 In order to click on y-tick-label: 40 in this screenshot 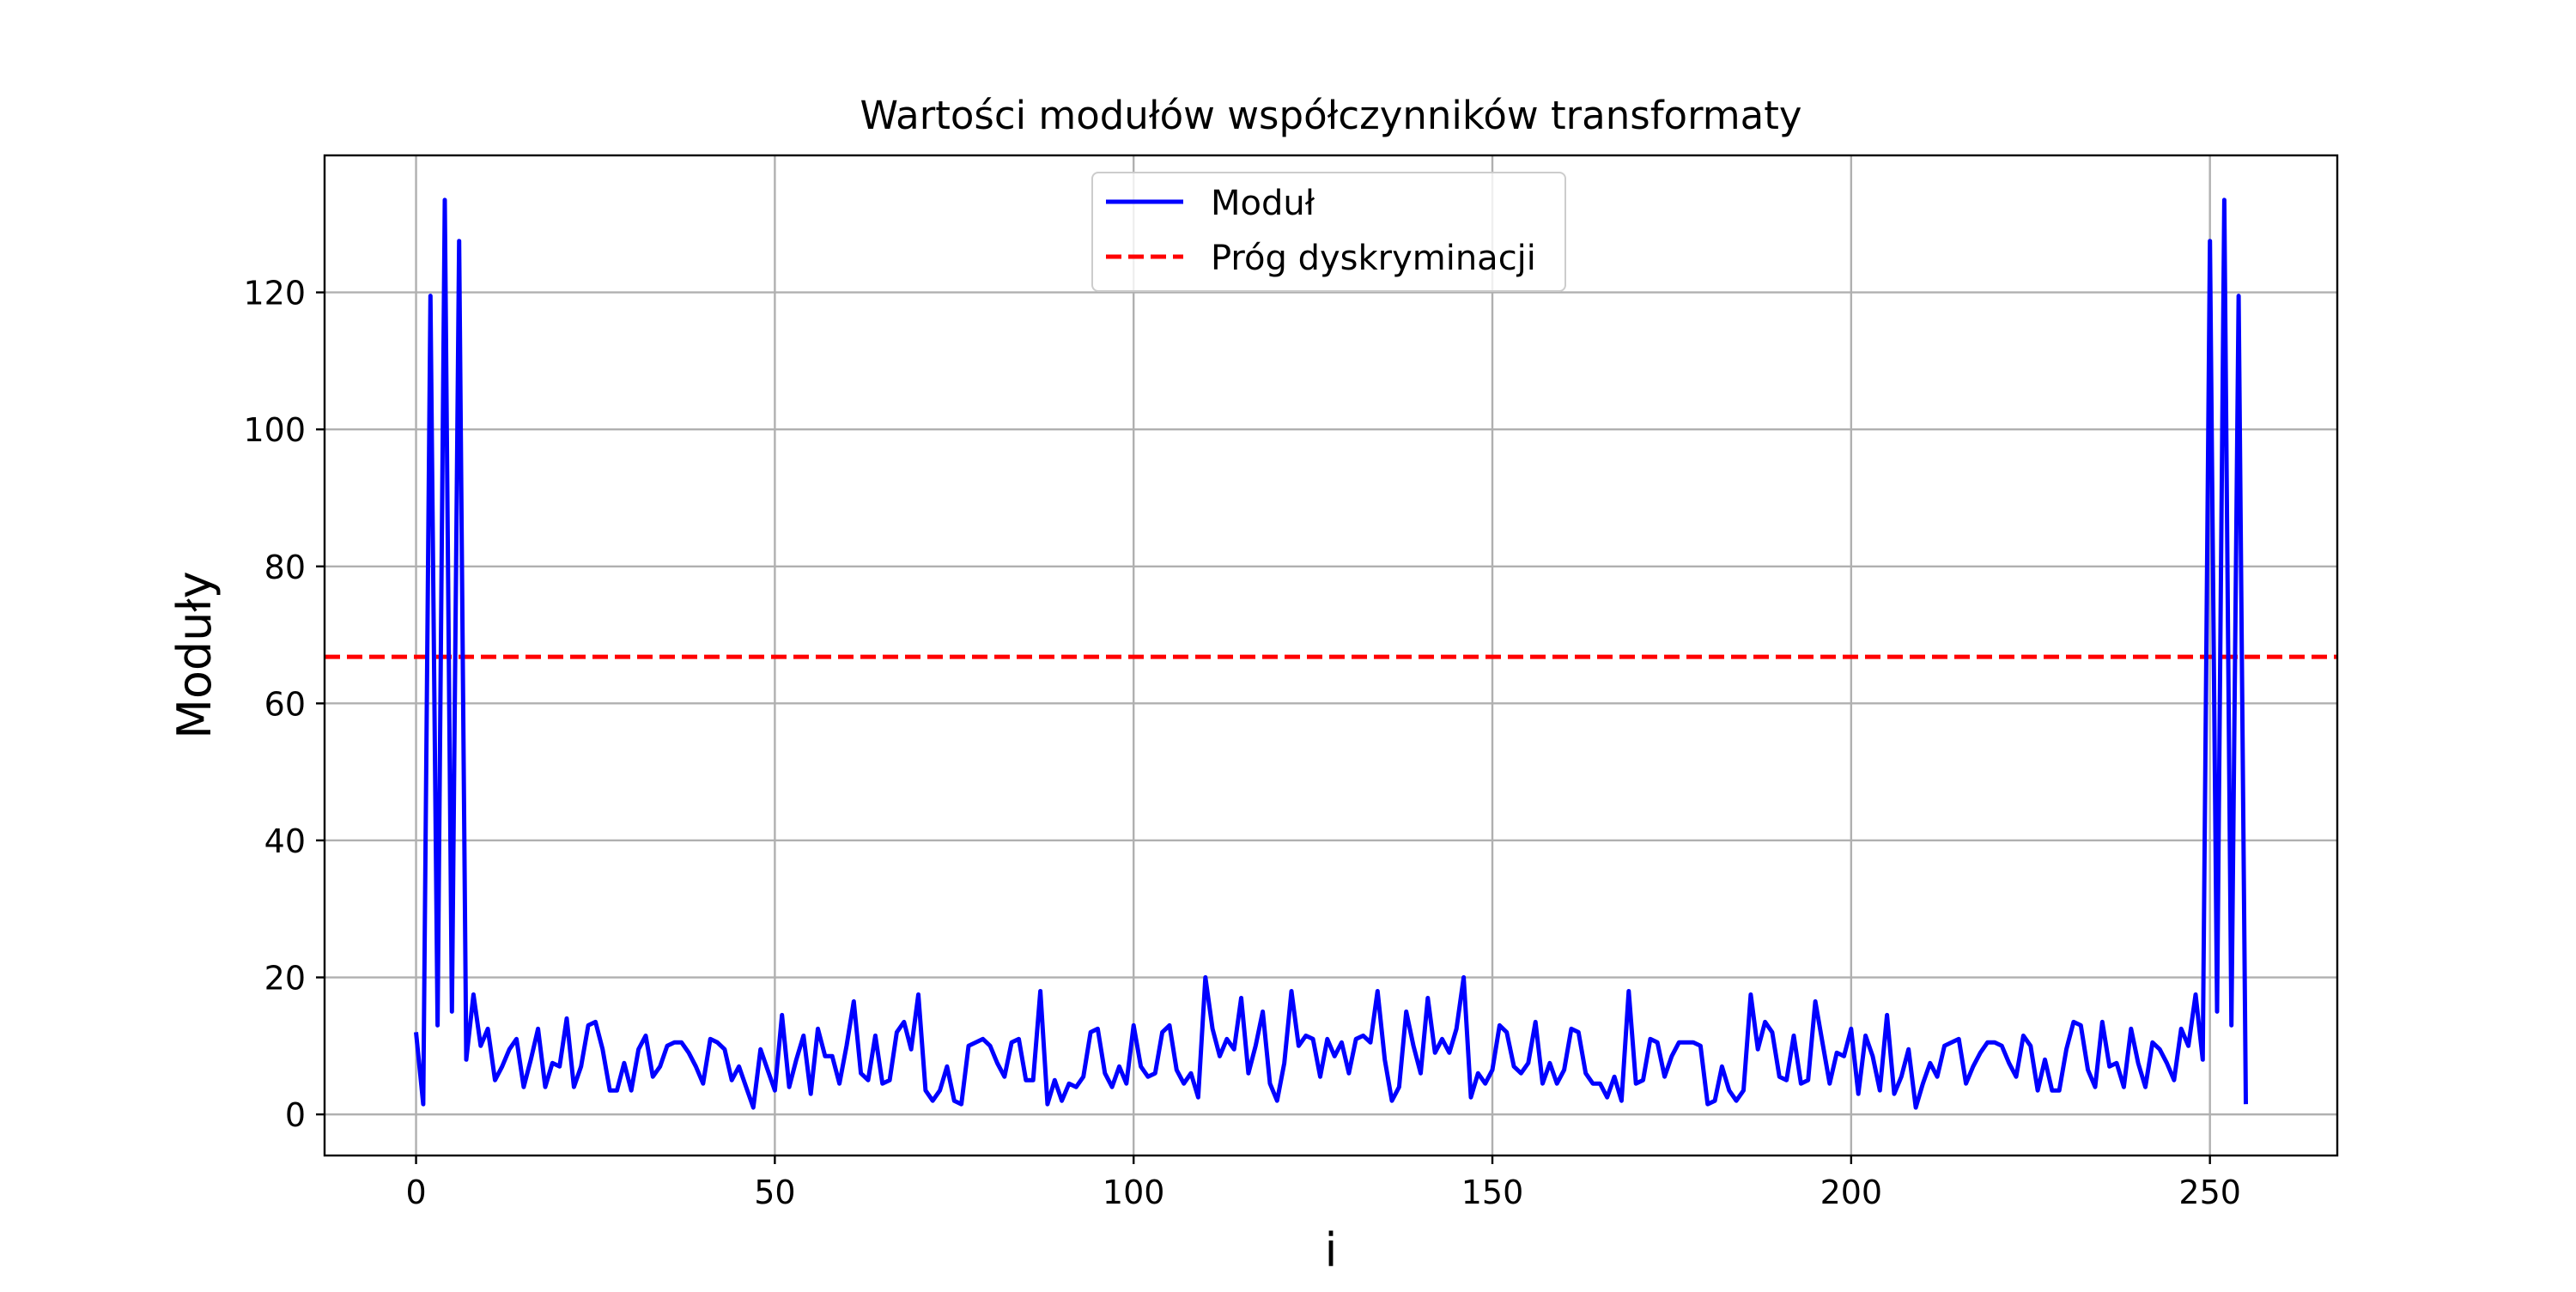, I will do `click(285, 841)`.